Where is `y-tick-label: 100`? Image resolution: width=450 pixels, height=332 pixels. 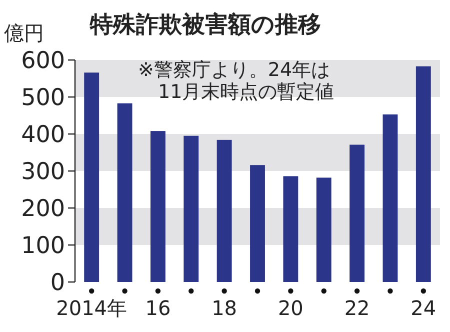 y-tick-label: 100 is located at coordinates (43, 246).